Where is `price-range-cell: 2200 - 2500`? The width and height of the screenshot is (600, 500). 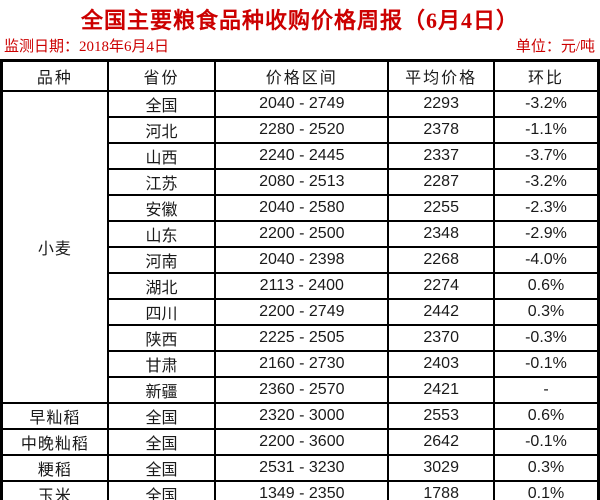 price-range-cell: 2200 - 2500 is located at coordinates (302, 233).